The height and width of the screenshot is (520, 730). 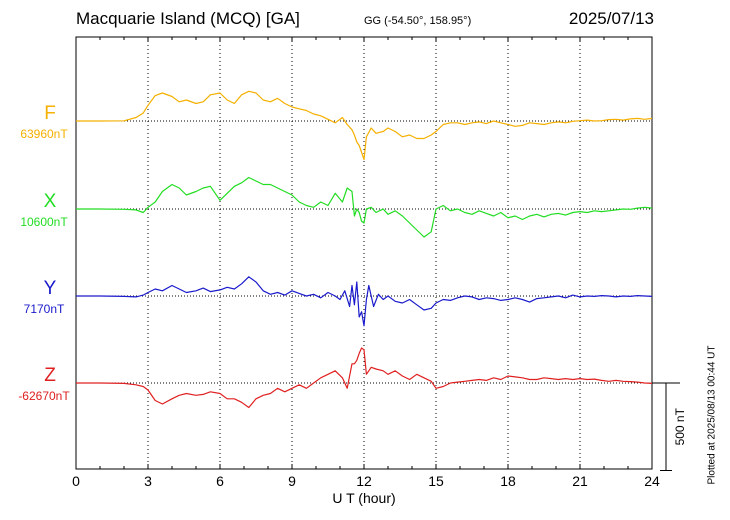 I want to click on series-line-x, so click(x=364, y=207).